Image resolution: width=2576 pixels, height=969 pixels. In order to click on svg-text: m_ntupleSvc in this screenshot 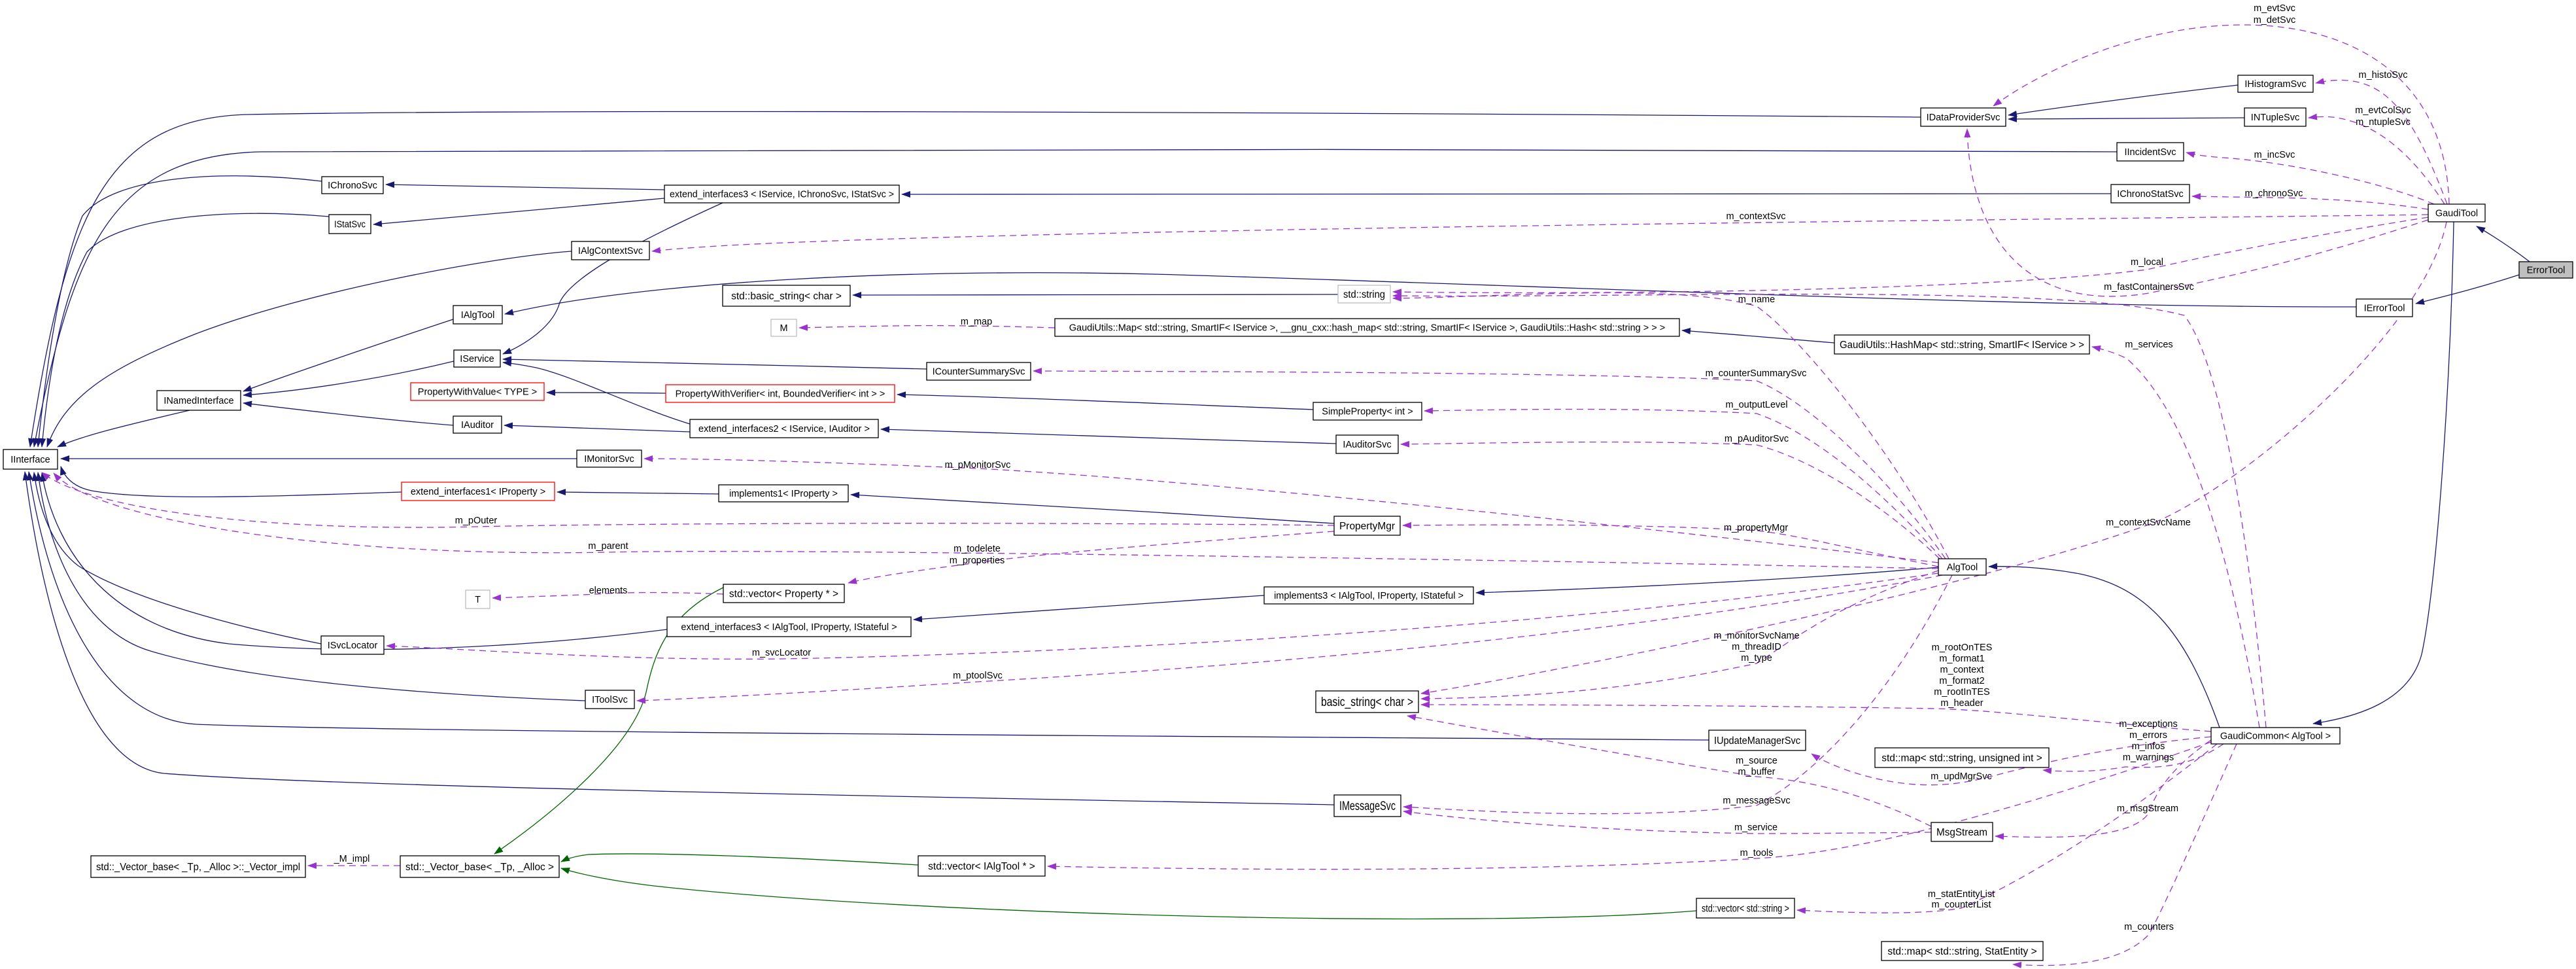, I will do `click(2384, 122)`.